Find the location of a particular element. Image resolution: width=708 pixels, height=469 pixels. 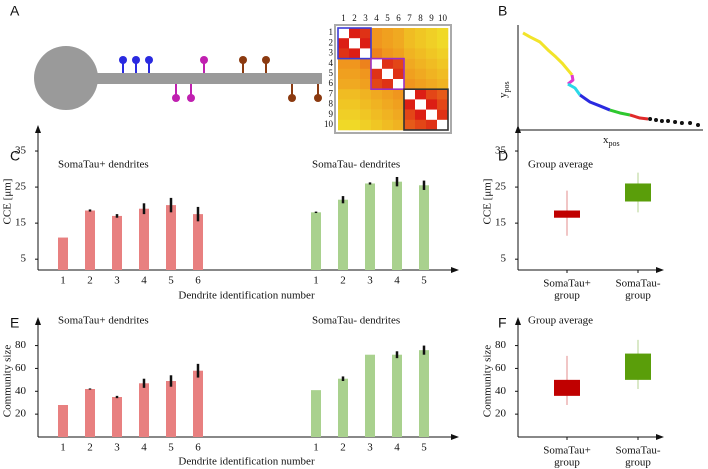

y-axis-label: CCE [μm] is located at coordinates (8, 202).